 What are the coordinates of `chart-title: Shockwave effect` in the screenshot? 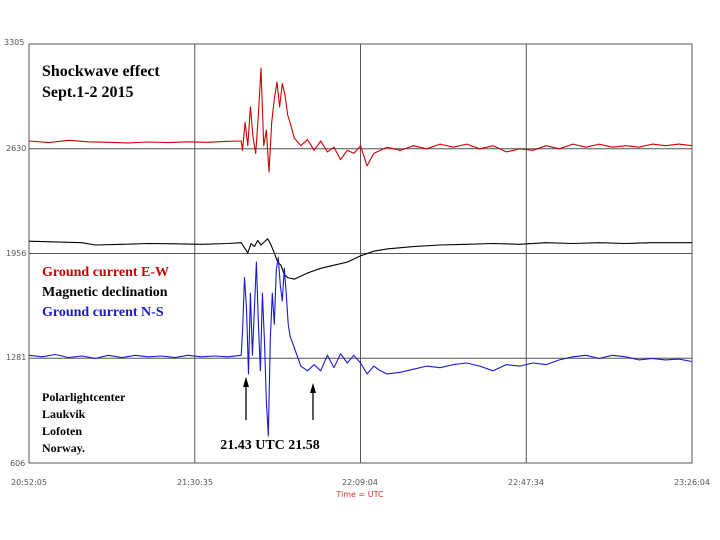 It's located at (101, 71).